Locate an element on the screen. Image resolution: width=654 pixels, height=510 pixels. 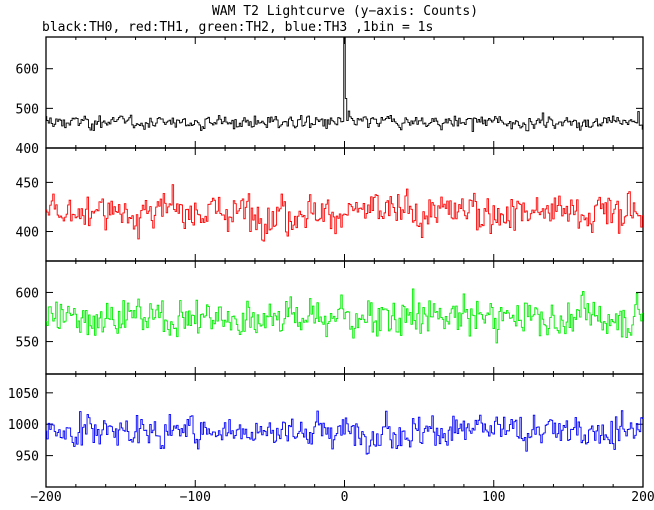
x-tick-label: −100 is located at coordinates (195, 497).